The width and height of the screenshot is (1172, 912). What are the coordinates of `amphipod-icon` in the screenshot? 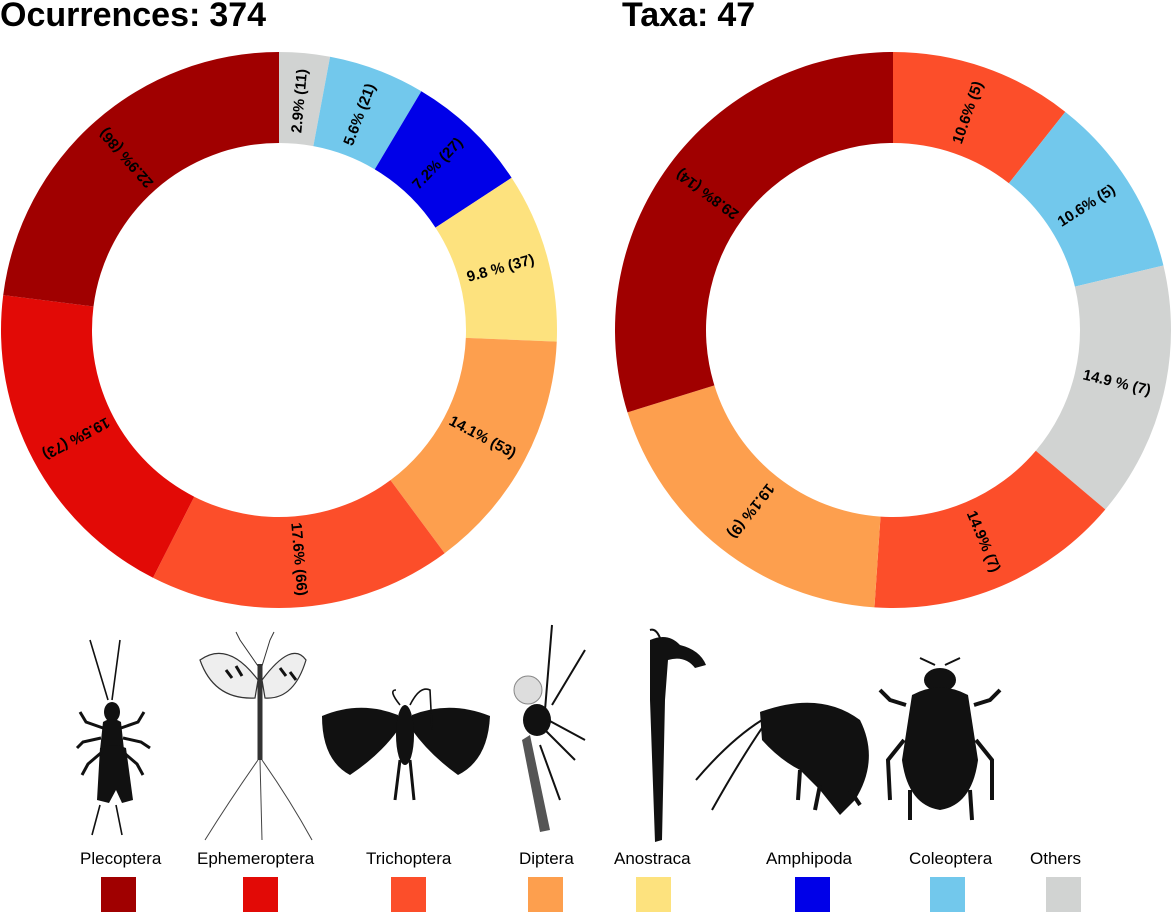 It's located at (782, 758).